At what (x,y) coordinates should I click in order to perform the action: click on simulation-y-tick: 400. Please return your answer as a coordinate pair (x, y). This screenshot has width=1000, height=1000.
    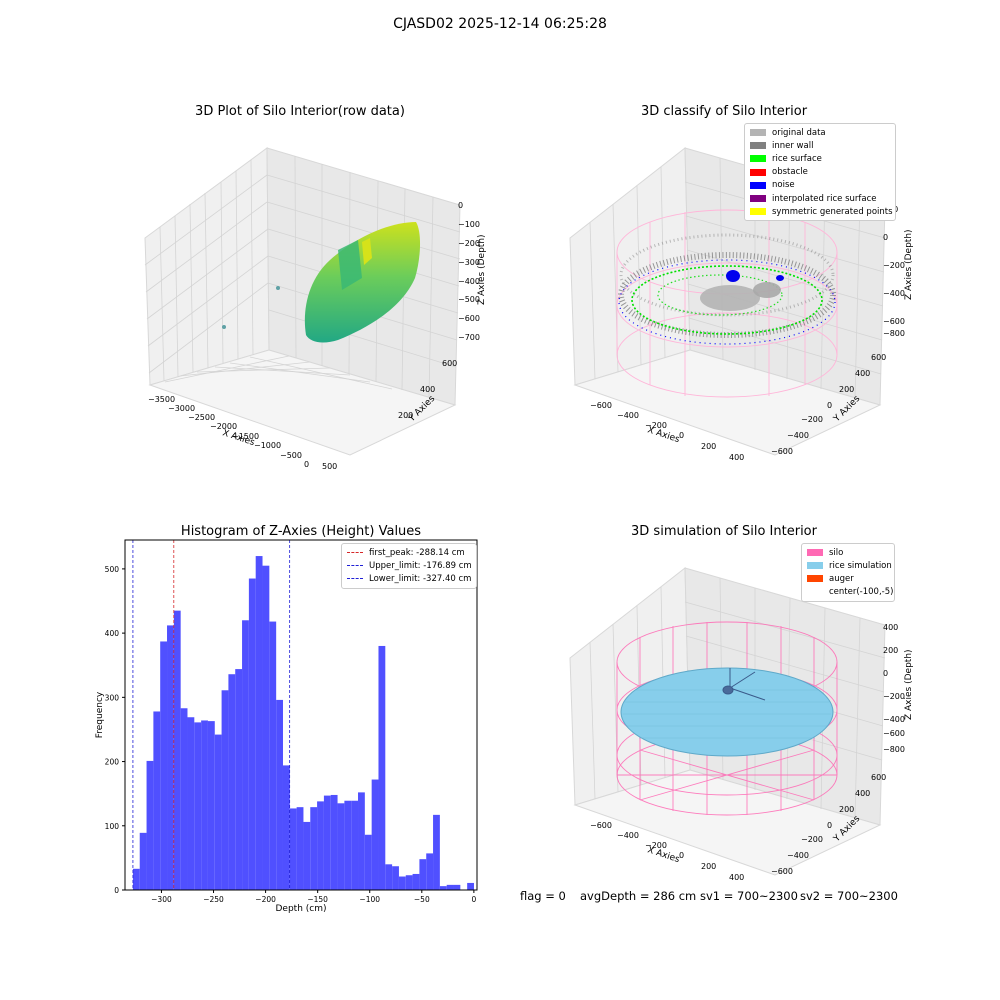
    Looking at the image, I should click on (862, 793).